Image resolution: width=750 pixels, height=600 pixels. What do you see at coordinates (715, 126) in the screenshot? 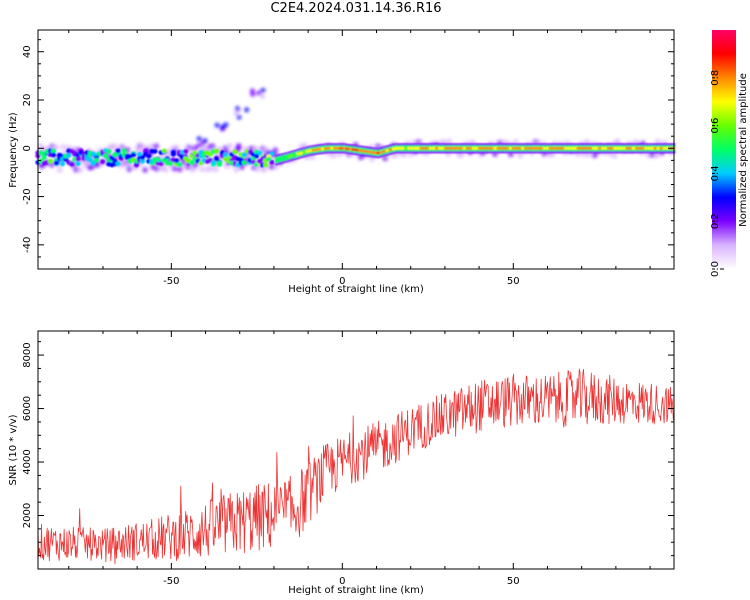
I see `colorbar-tick-label: 0.6` at bounding box center [715, 126].